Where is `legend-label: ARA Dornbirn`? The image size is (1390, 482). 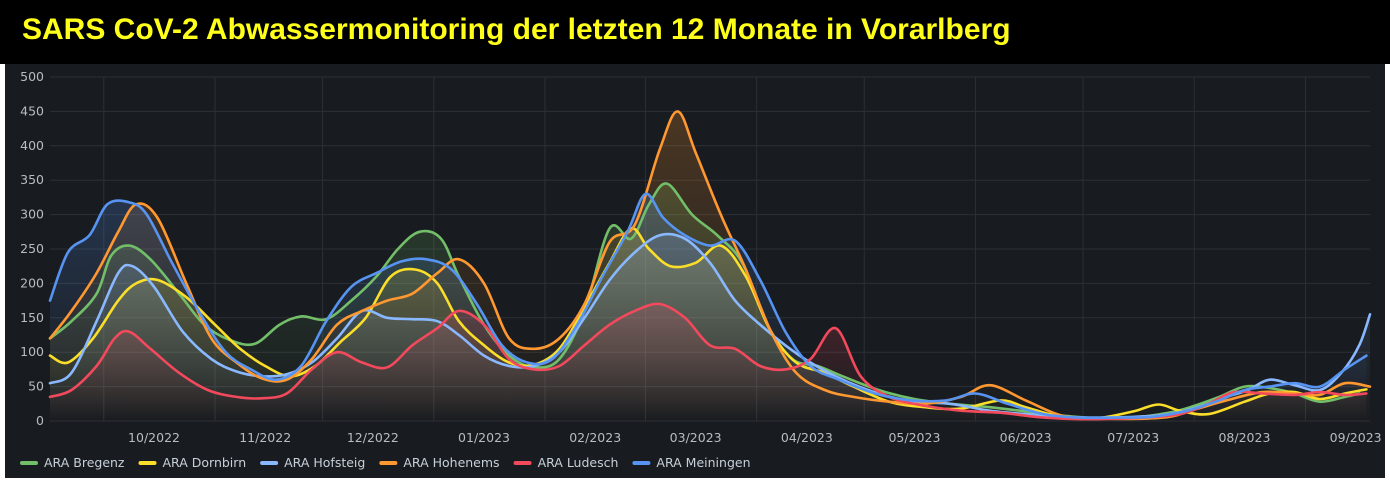 legend-label: ARA Dornbirn is located at coordinates (205, 462).